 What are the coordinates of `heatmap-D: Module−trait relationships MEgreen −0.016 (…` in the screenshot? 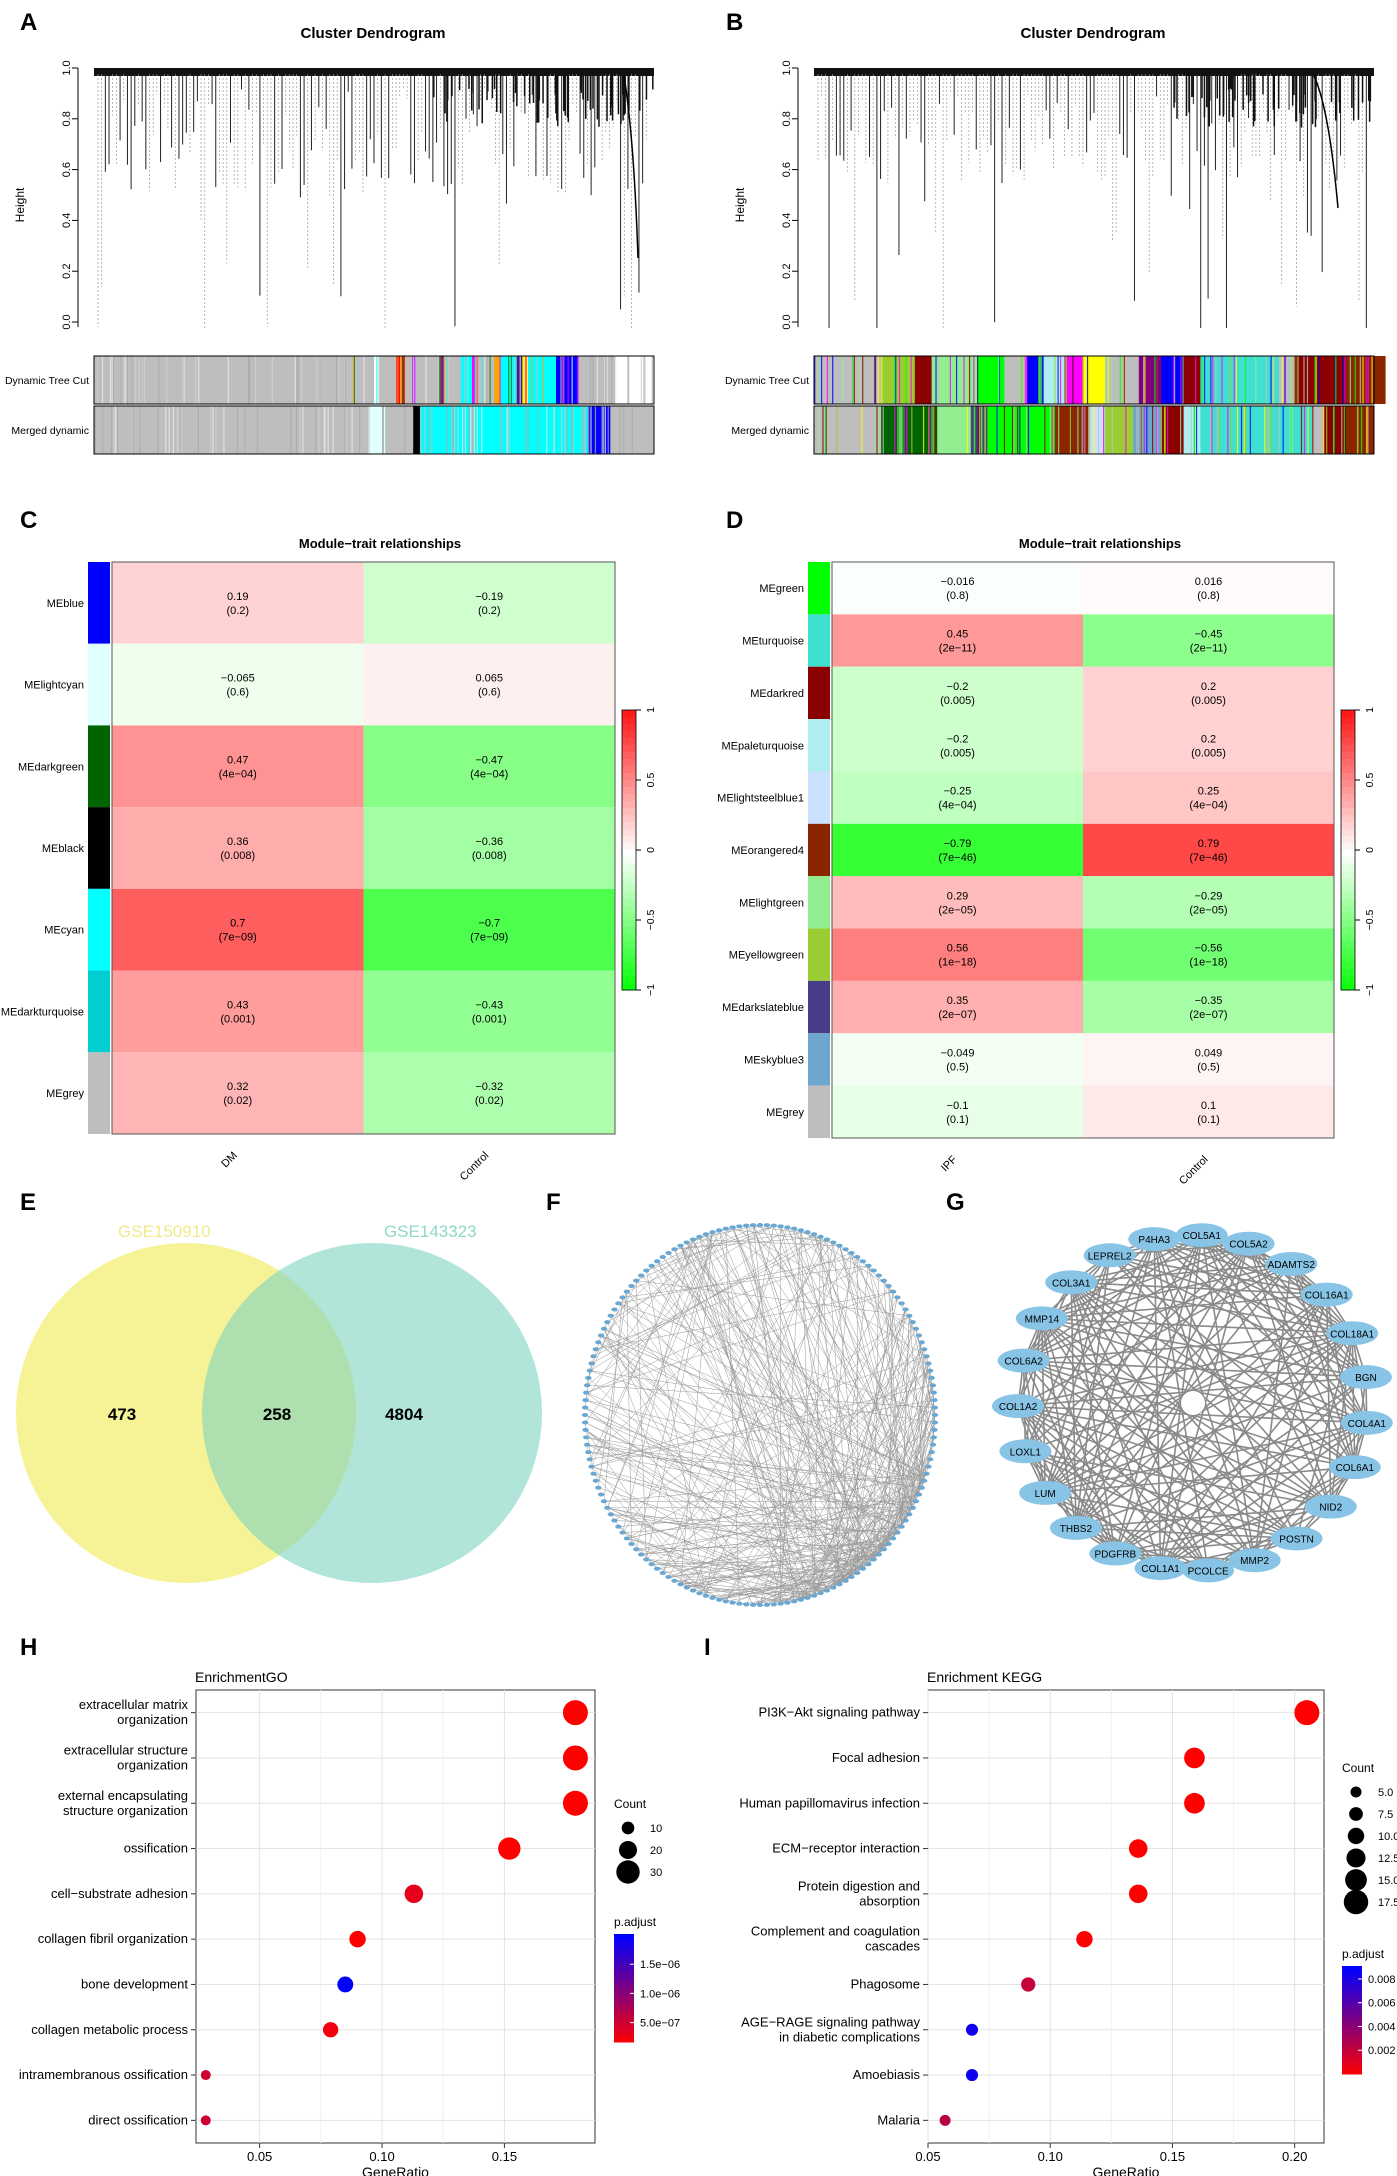 It's located at (1046, 861).